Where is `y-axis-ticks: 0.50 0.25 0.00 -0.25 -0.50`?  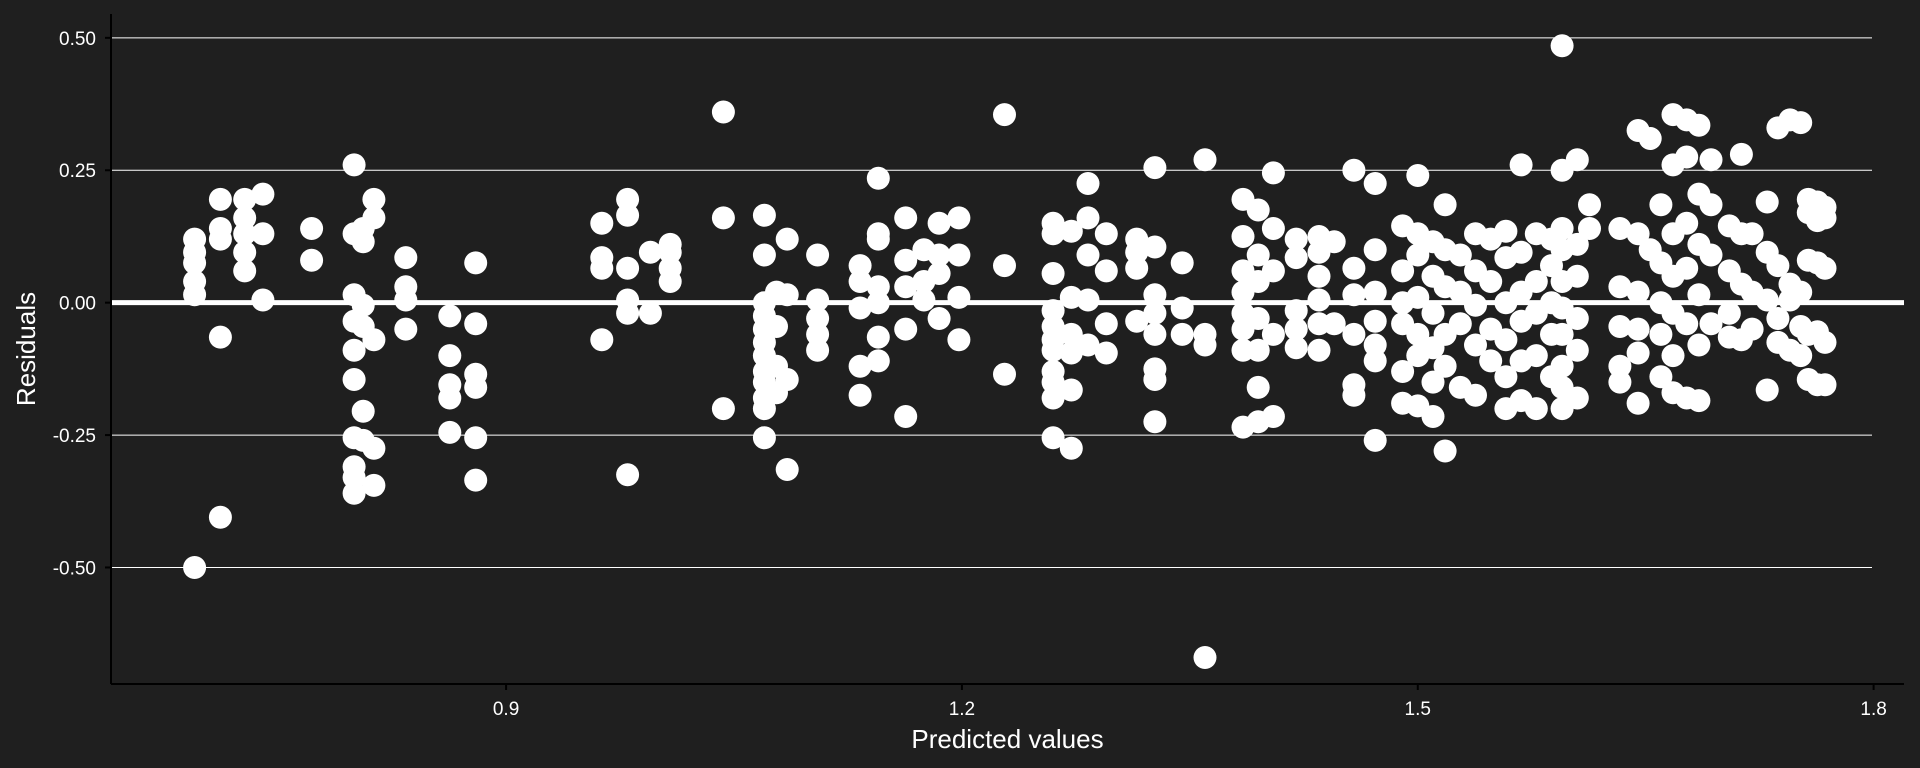 y-axis-ticks: 0.50 0.25 0.00 -0.25 -0.50 is located at coordinates (82, 304).